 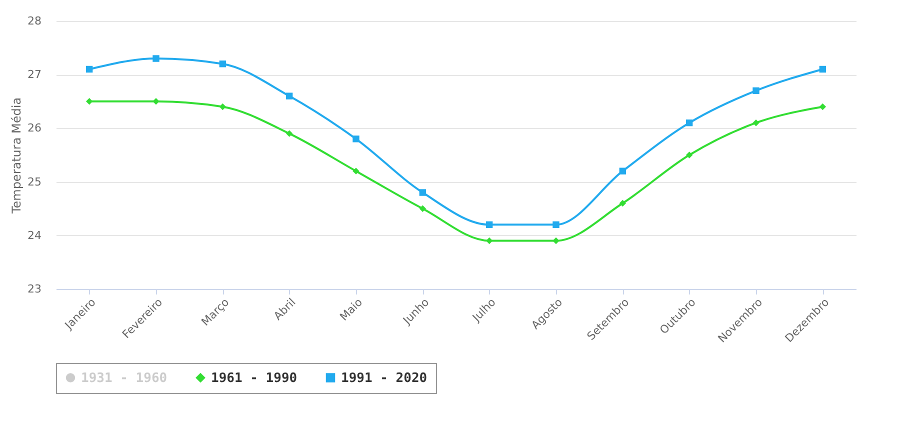 What do you see at coordinates (35, 75) in the screenshot?
I see `y-tick-label: 27` at bounding box center [35, 75].